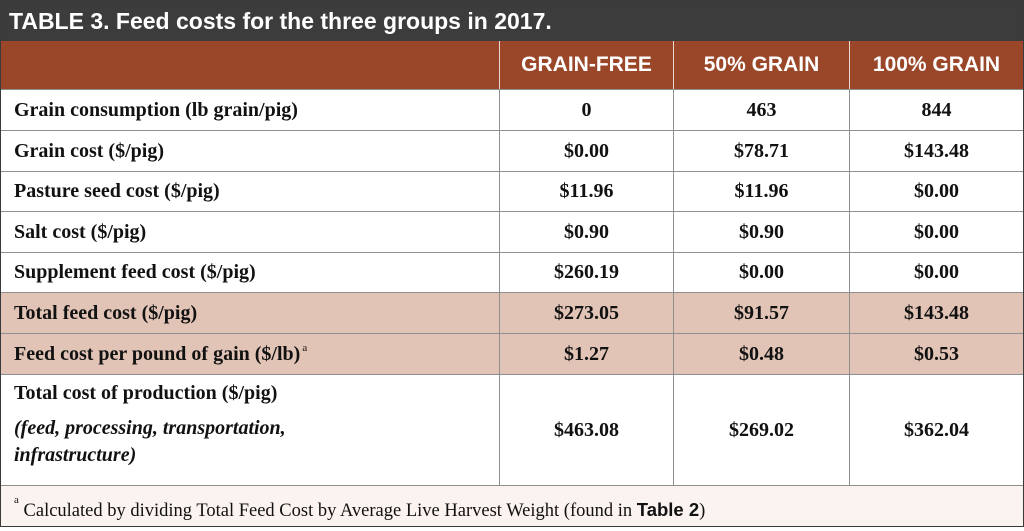 The height and width of the screenshot is (531, 1024). Describe the element at coordinates (586, 65) in the screenshot. I see `column-header-grain-free: GRAIN-FREE` at that location.